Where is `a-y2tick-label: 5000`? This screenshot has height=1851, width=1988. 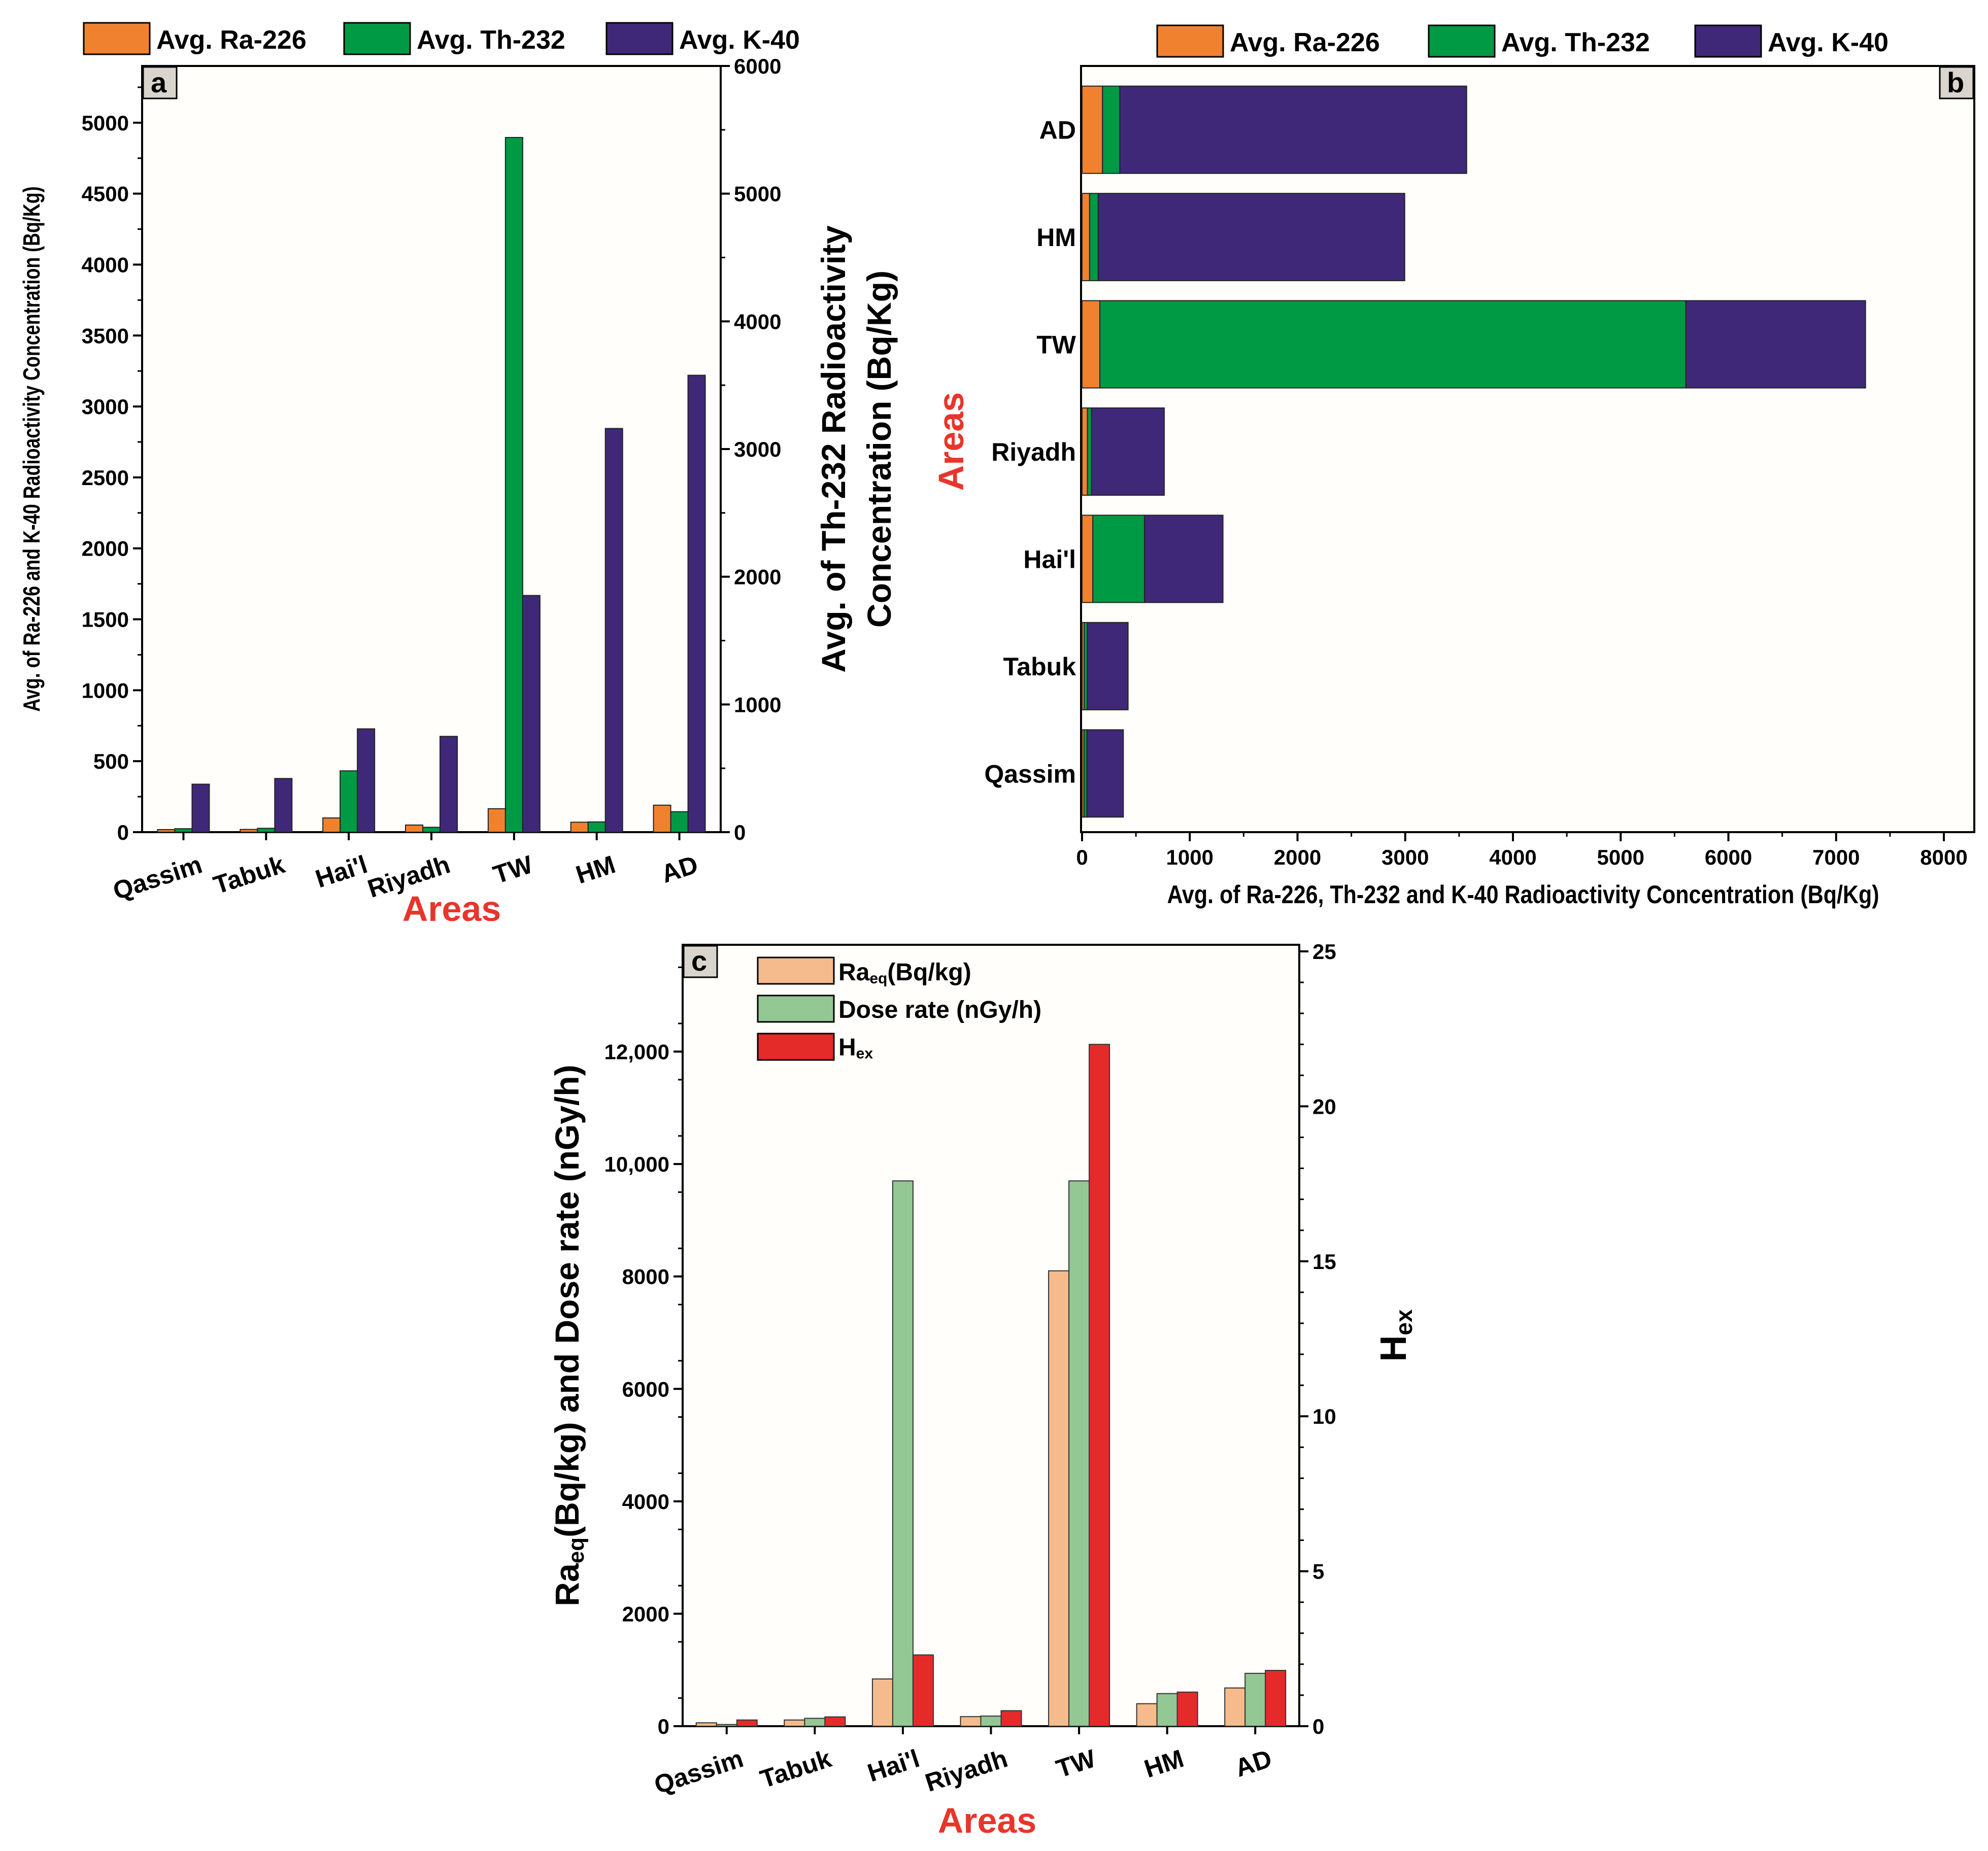
a-y2tick-label: 5000 is located at coordinates (757, 194).